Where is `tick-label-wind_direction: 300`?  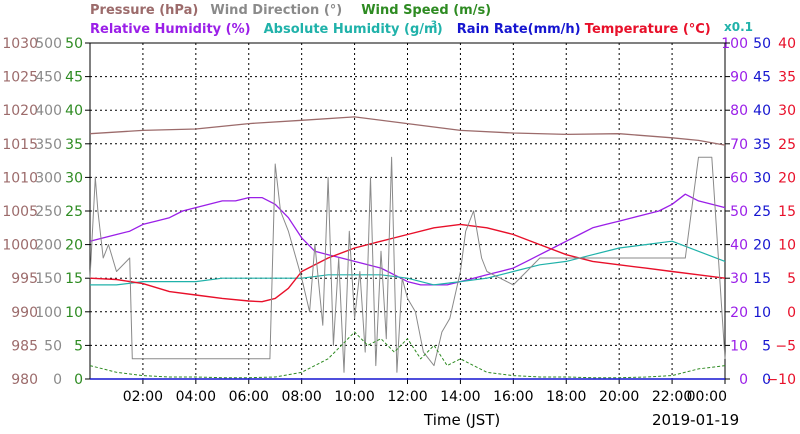 tick-label-wind_direction: 300 is located at coordinates (48, 178).